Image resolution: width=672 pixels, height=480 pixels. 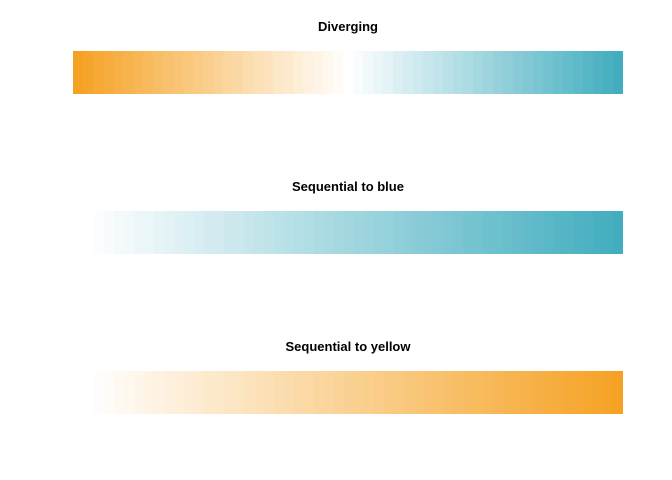 I want to click on palette-title-diverging: Diverging, so click(x=348, y=26).